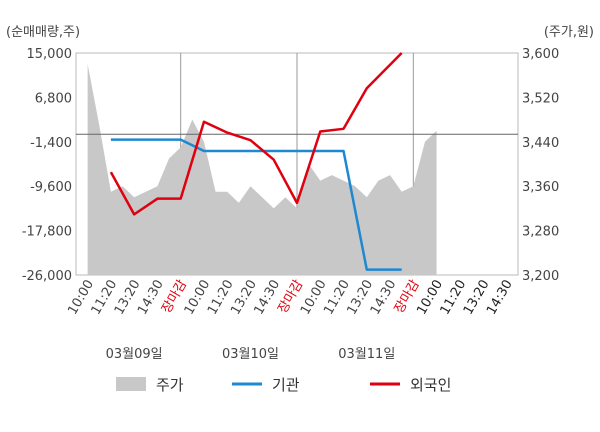 Image resolution: width=600 pixels, height=432 pixels. What do you see at coordinates (540, 54) in the screenshot?
I see `right-tick-label: 3,600` at bounding box center [540, 54].